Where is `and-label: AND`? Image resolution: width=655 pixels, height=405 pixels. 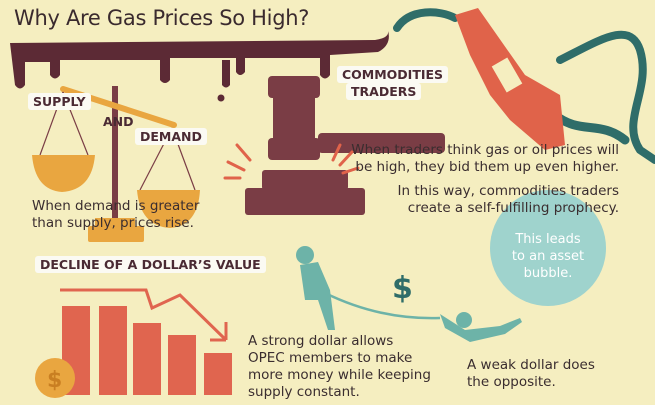
and-label: AND is located at coordinates (118, 121).